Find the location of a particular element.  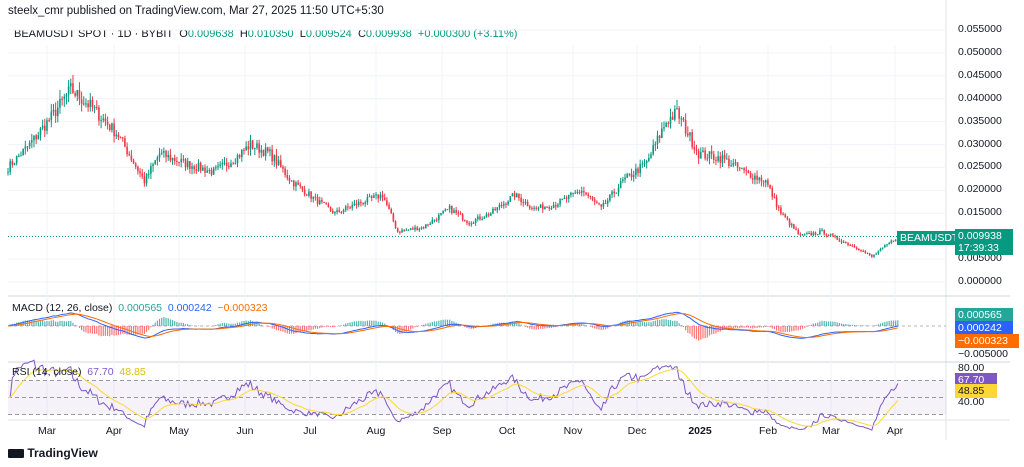

change-value: +0.000300 (+3.11%) is located at coordinates (467, 34).